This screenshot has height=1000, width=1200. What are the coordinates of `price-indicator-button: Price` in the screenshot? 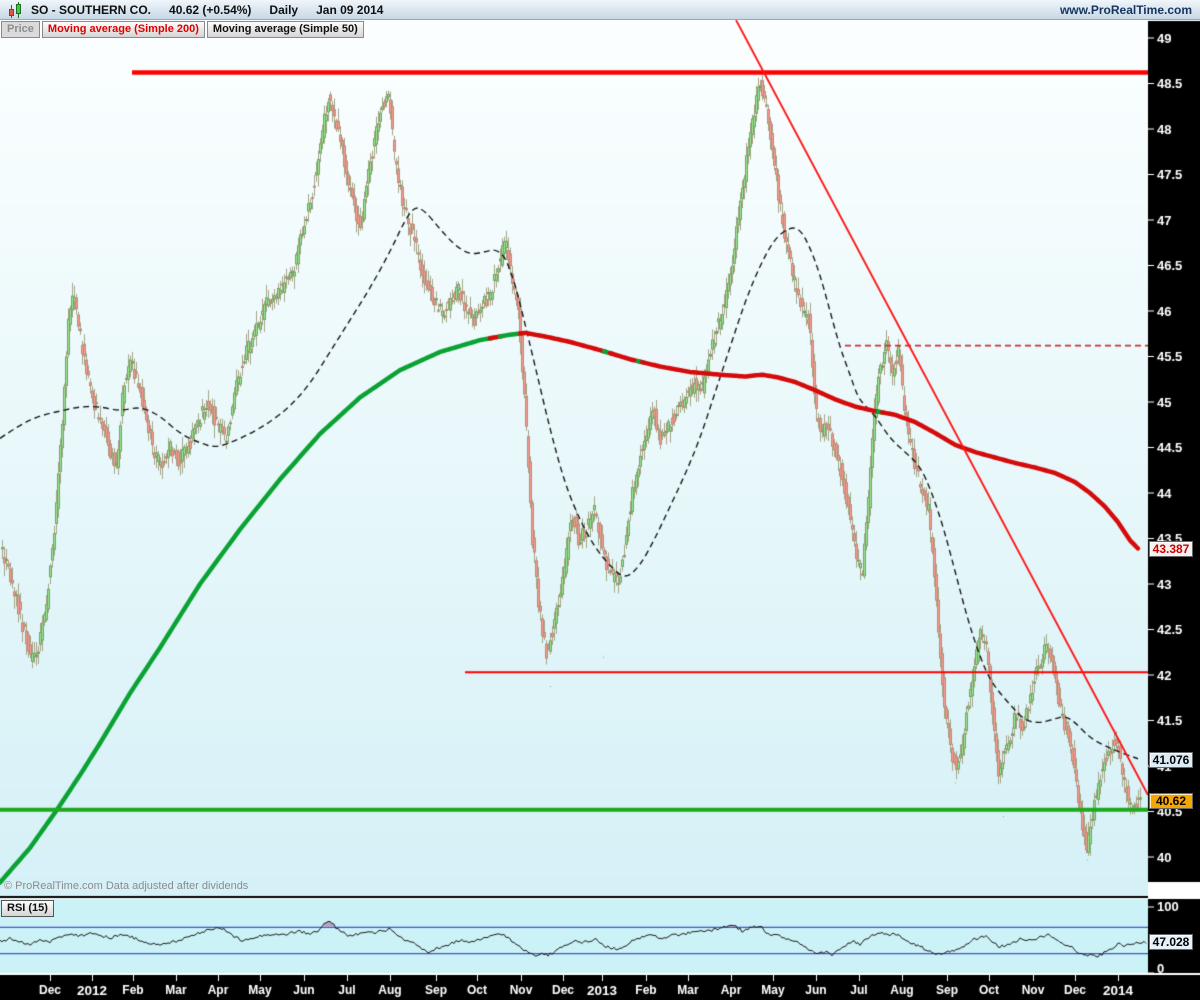 It's located at (20, 29).